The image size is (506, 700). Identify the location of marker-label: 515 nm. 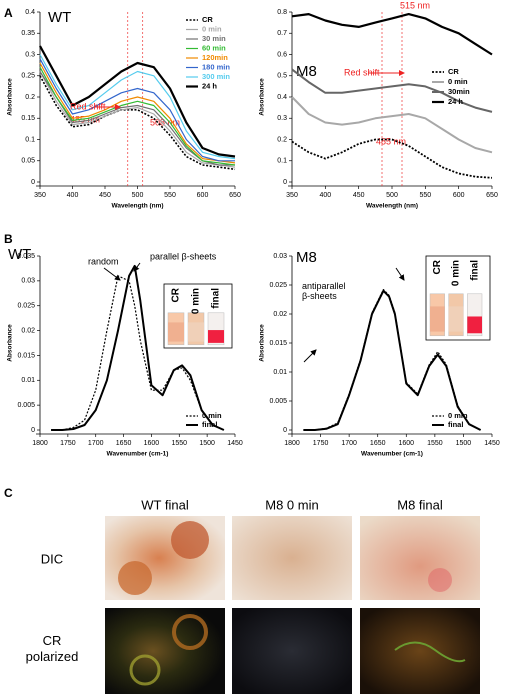
(415, 5).